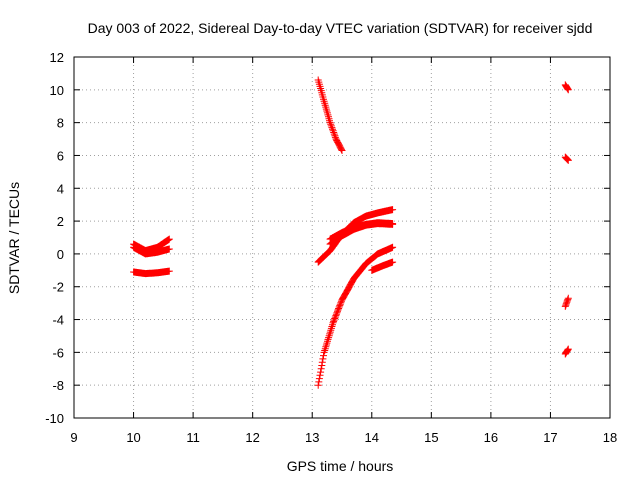 This screenshot has height=480, width=640. Describe the element at coordinates (57, 90) in the screenshot. I see `y-tick-label: 10` at that location.